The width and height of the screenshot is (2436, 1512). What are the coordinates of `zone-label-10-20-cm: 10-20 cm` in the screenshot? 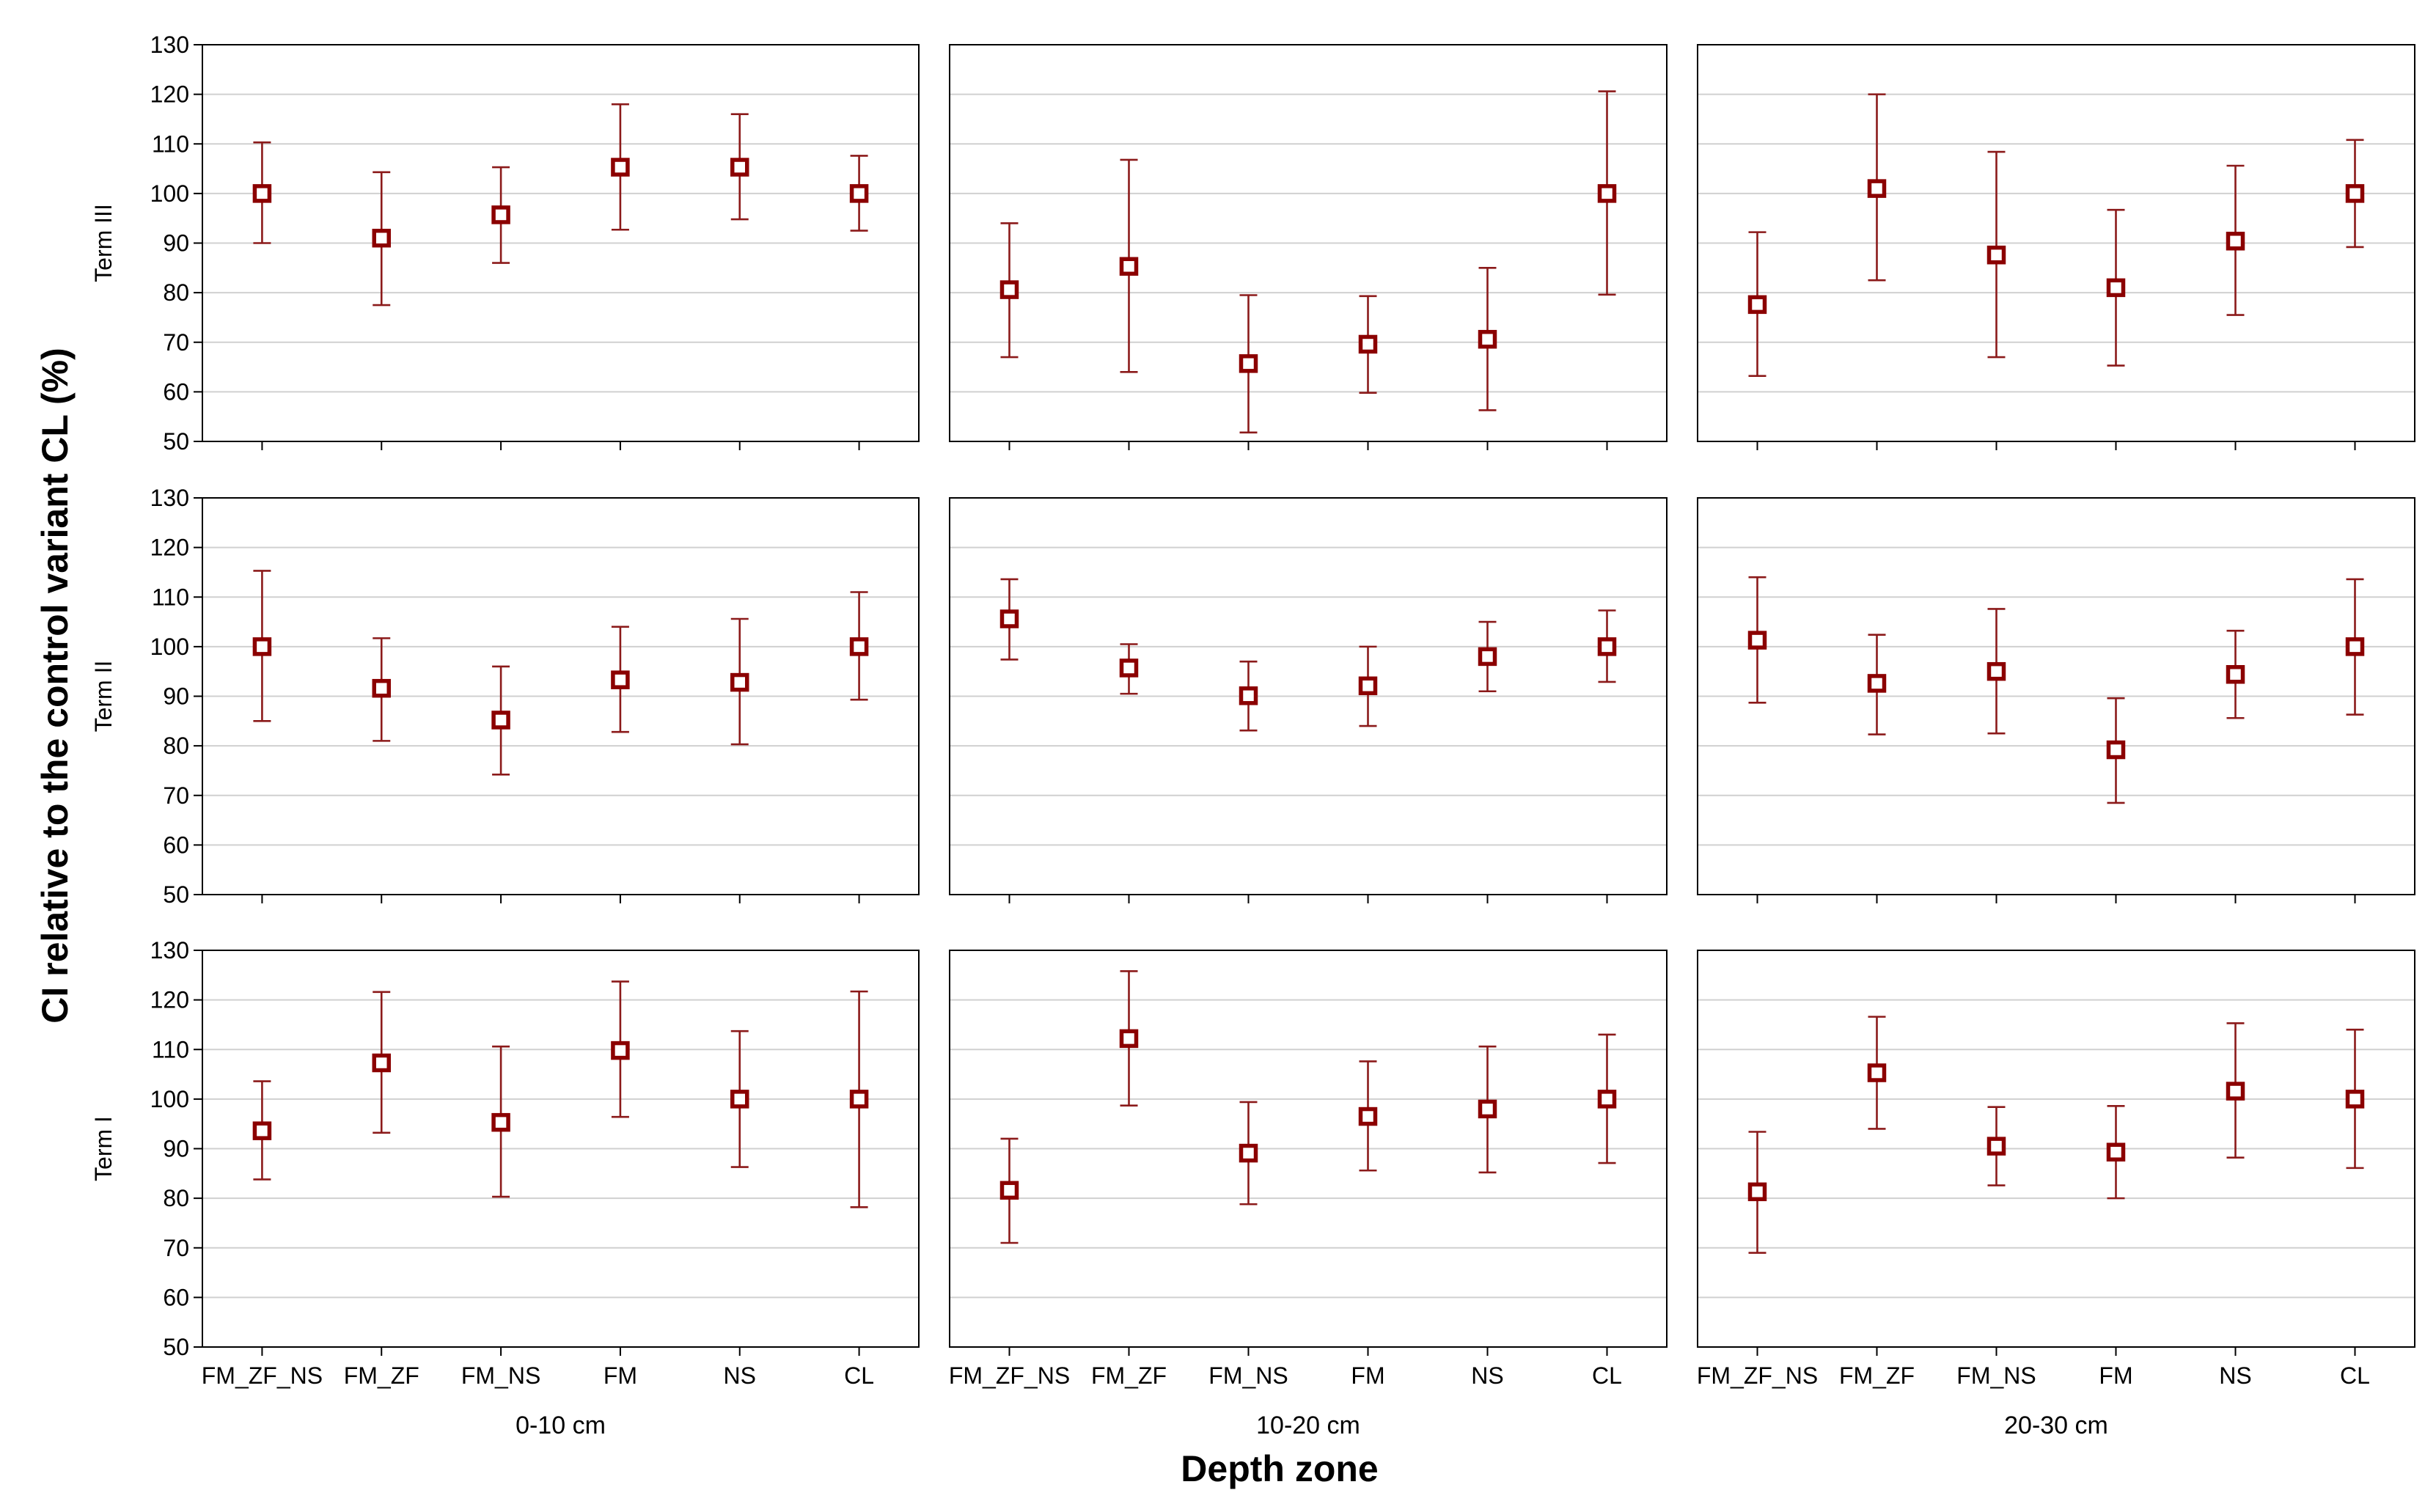 It's located at (1308, 1425).